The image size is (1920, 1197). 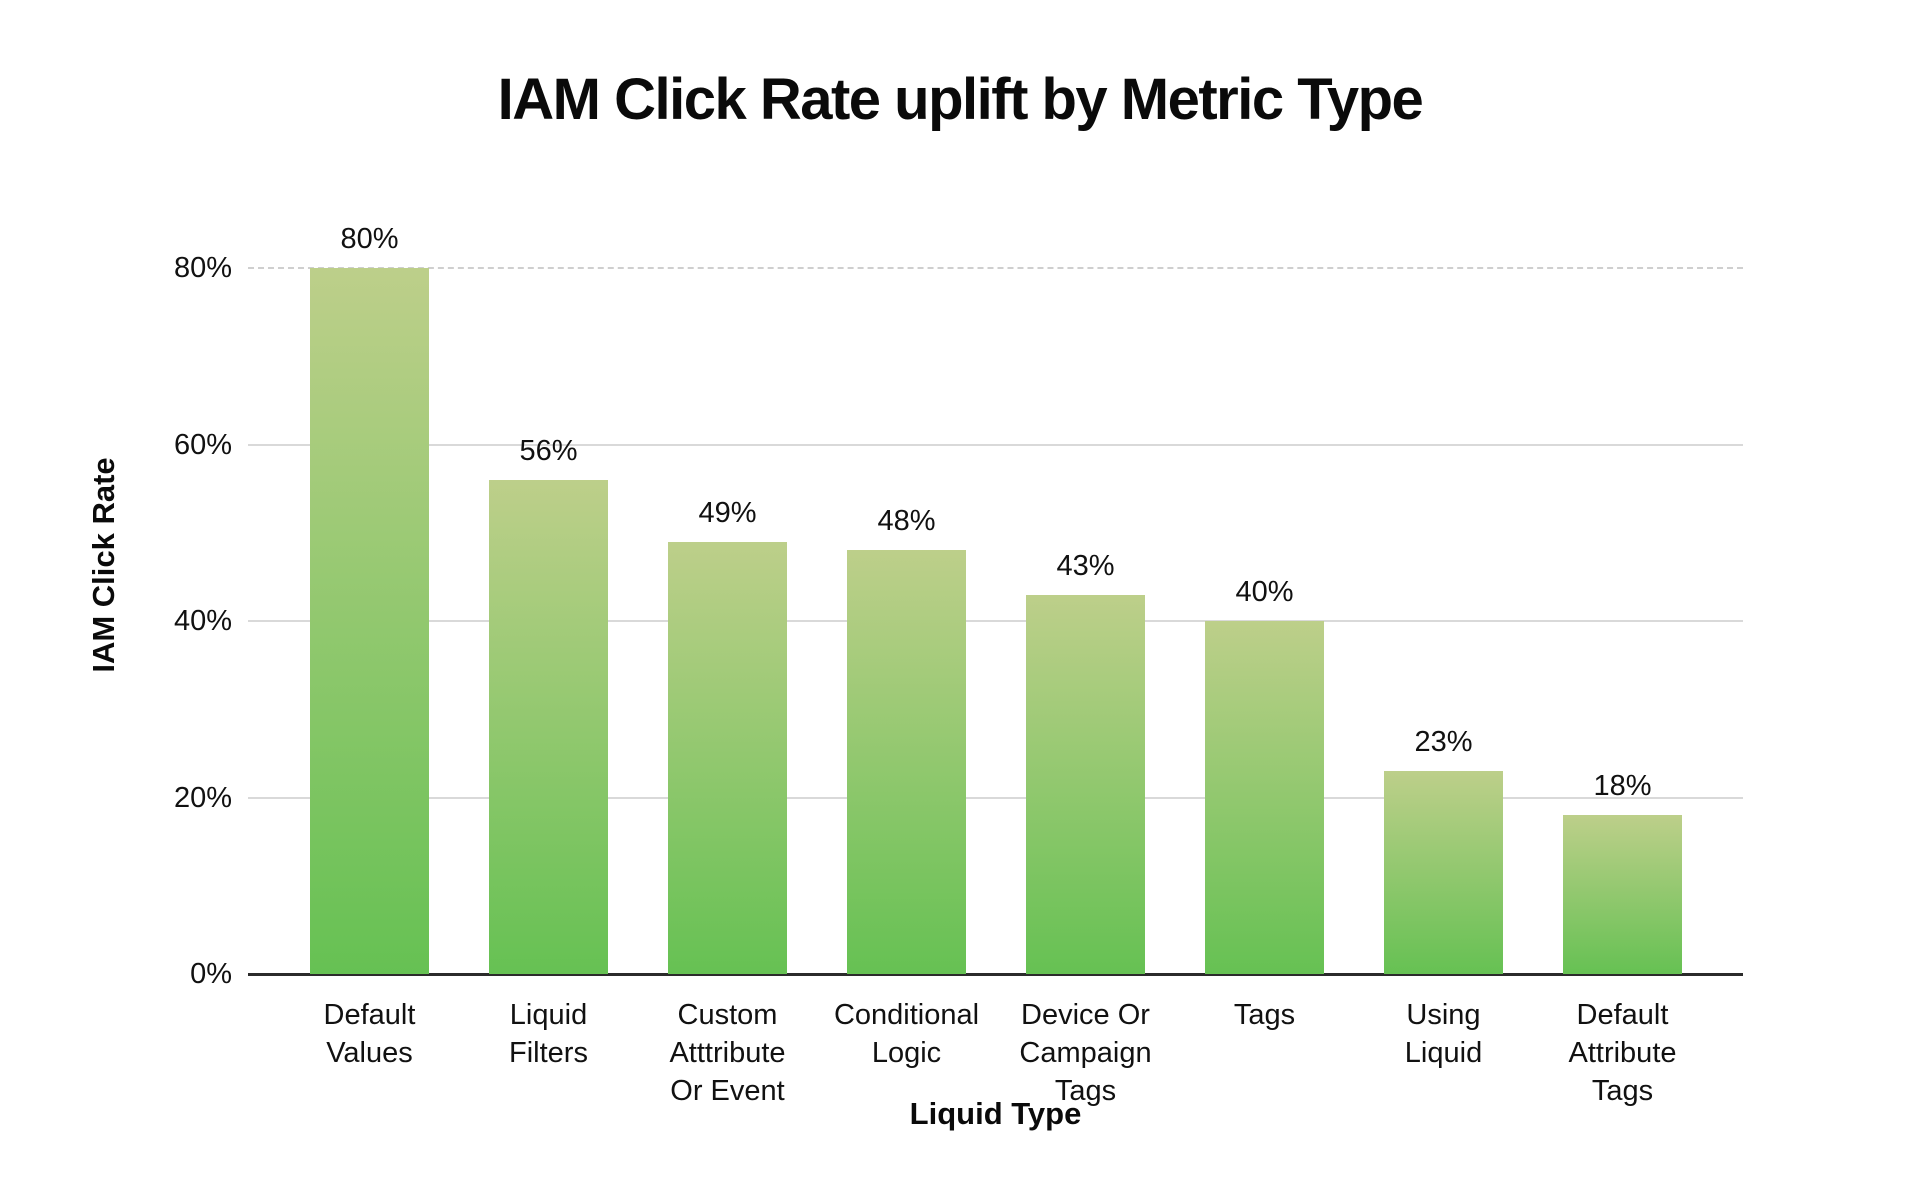 What do you see at coordinates (1085, 1053) in the screenshot?
I see `category-label: Device Or Campaign Tags` at bounding box center [1085, 1053].